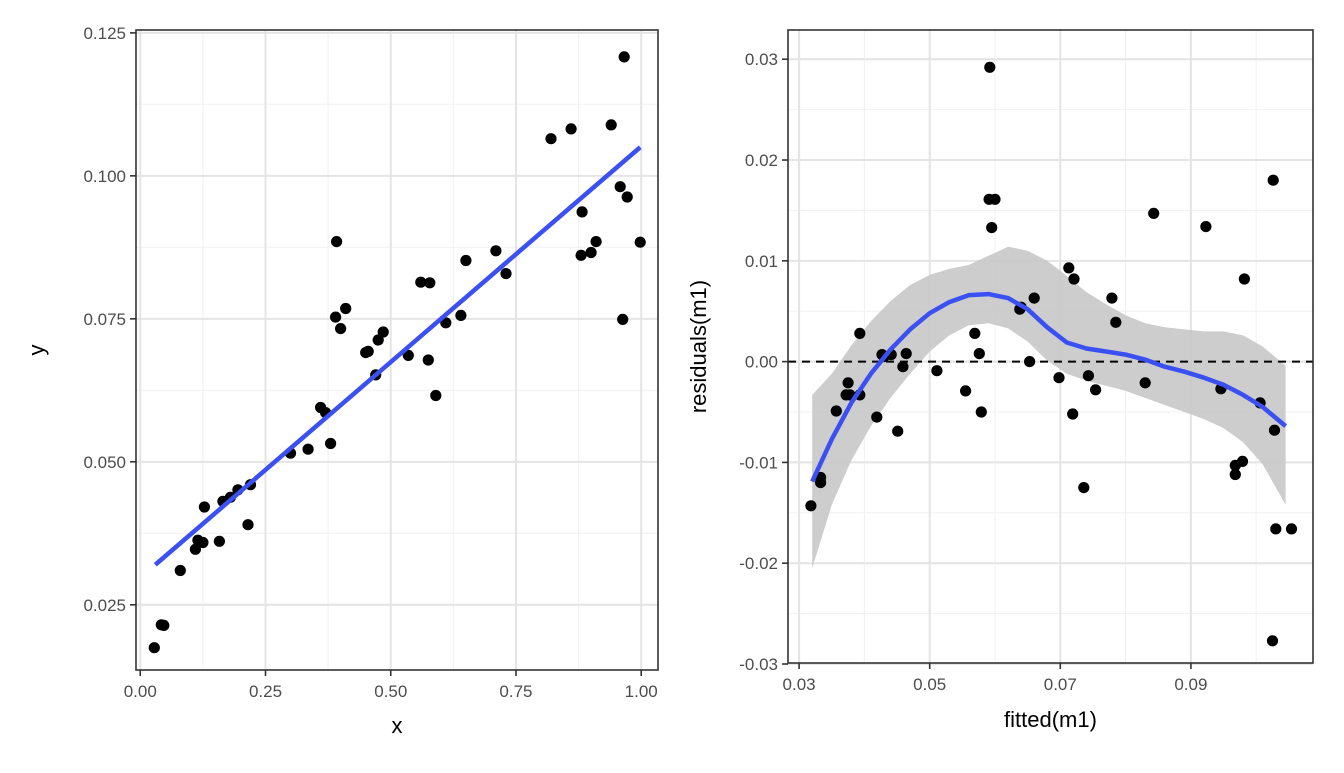 The width and height of the screenshot is (1344, 773). What do you see at coordinates (1050, 719) in the screenshot?
I see `right-x-axis-title: fitted(m1)` at bounding box center [1050, 719].